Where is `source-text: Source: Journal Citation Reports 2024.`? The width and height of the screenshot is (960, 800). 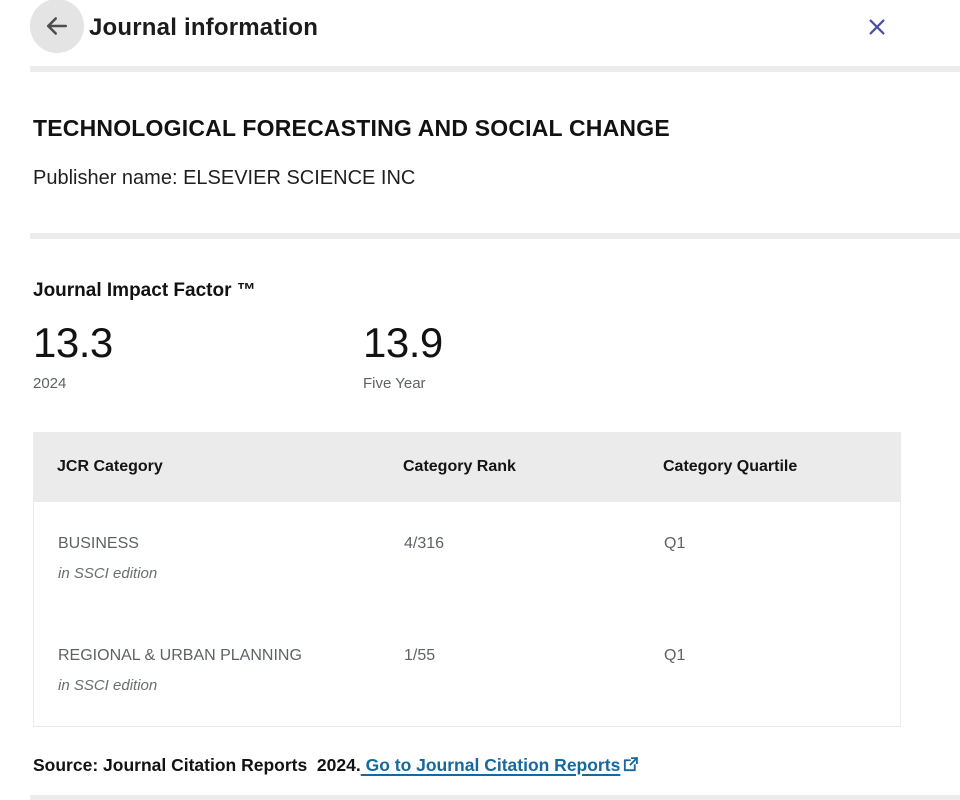 source-text: Source: Journal Citation Reports 2024. is located at coordinates (197, 765).